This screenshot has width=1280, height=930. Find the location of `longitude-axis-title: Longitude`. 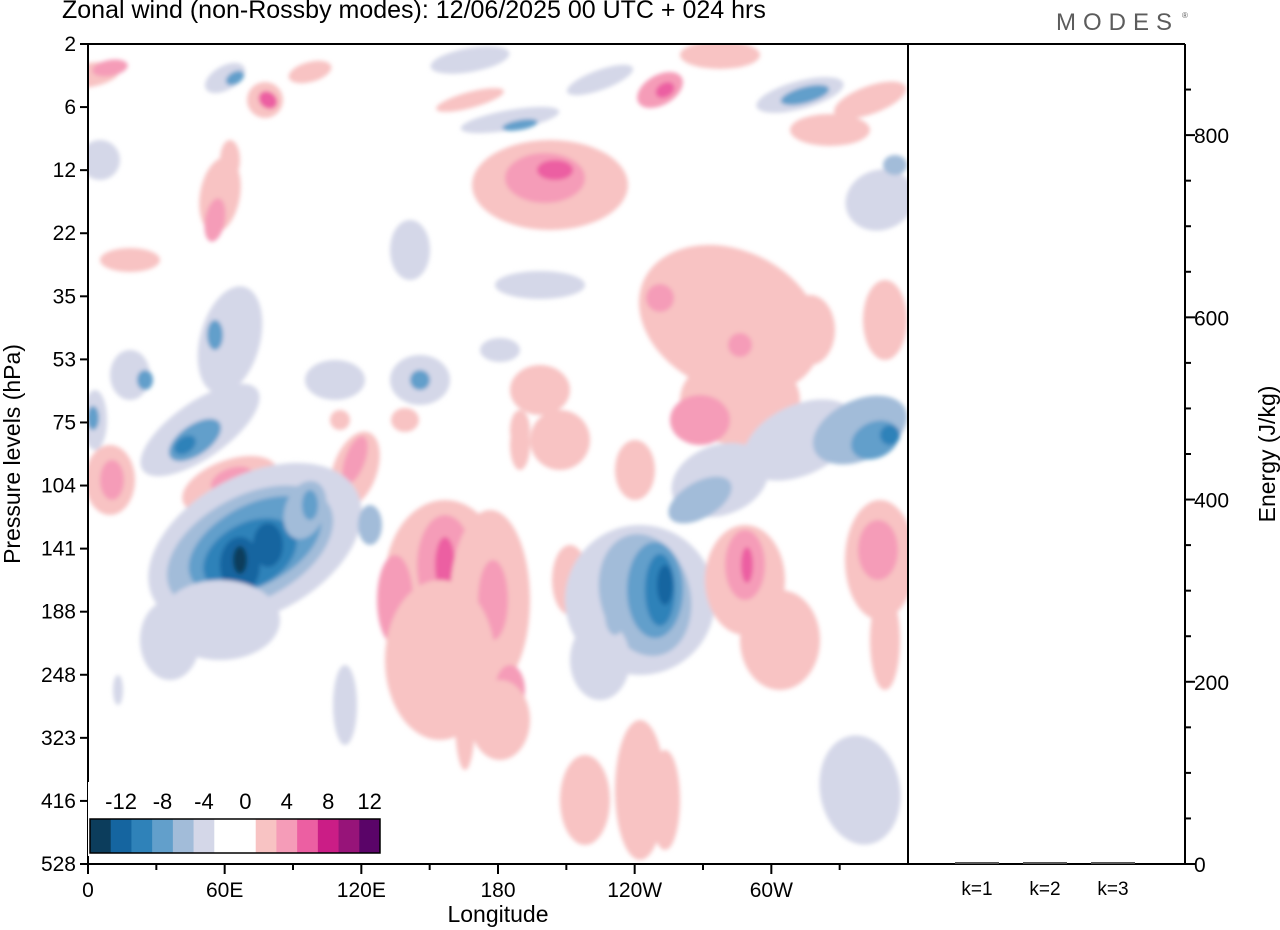

longitude-axis-title: Longitude is located at coordinates (497, 914).